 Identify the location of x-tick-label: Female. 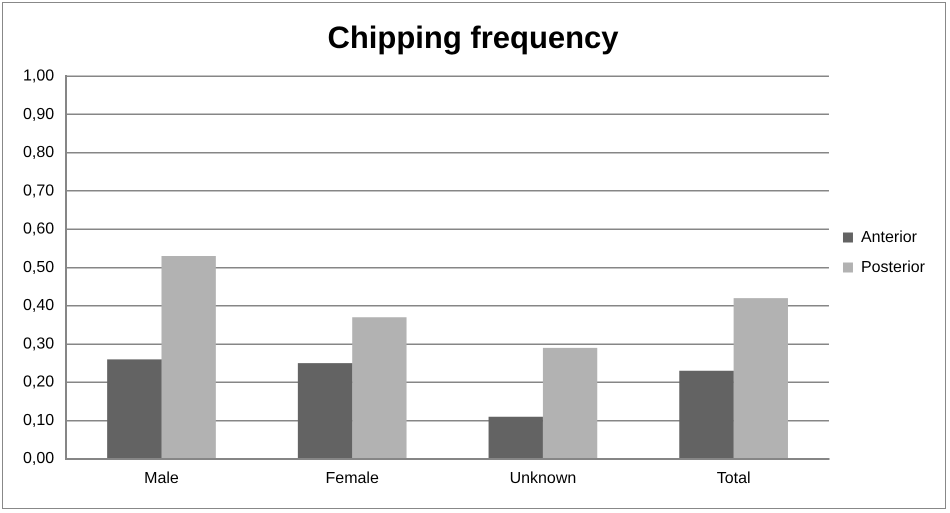
(352, 478).